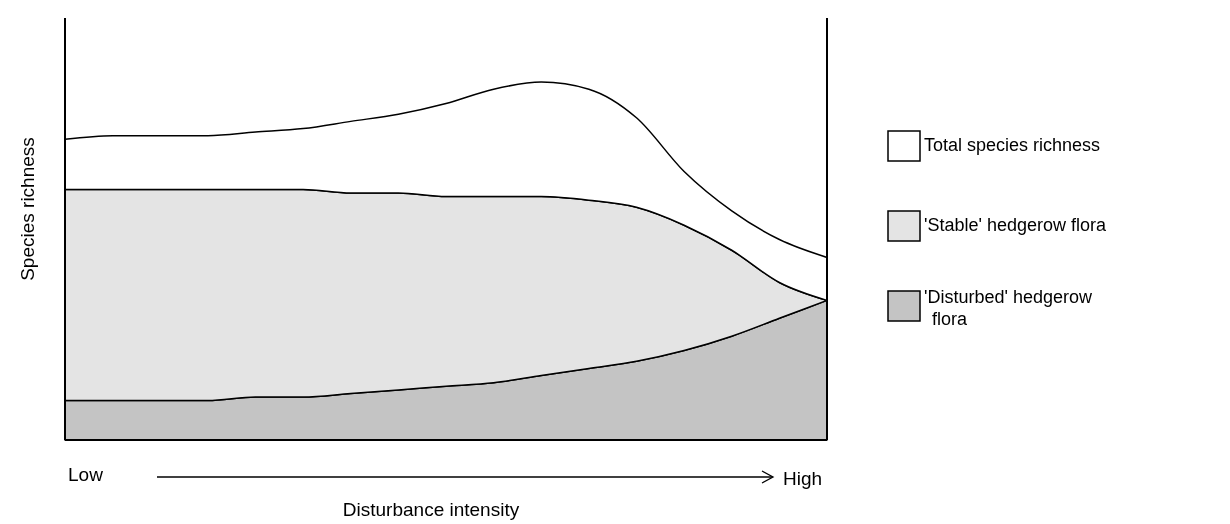 The image size is (1230, 524). What do you see at coordinates (803, 478) in the screenshot?
I see `text: High` at bounding box center [803, 478].